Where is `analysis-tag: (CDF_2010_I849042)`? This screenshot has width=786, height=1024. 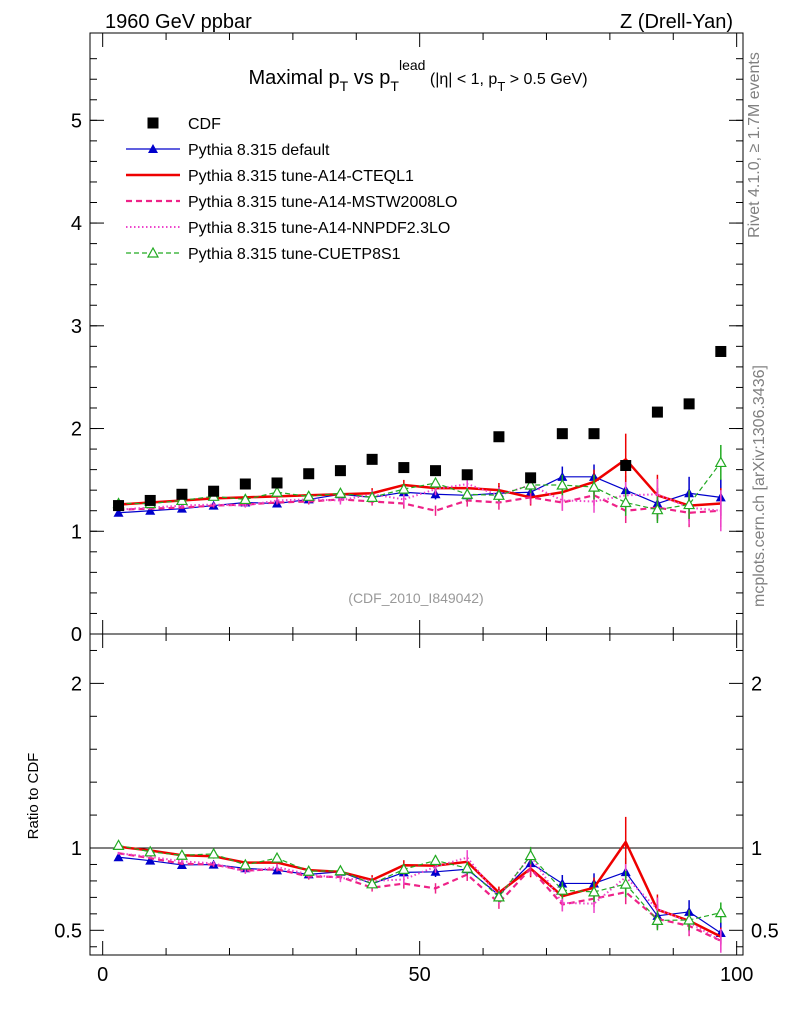
analysis-tag: (CDF_2010_I849042) is located at coordinates (415, 598).